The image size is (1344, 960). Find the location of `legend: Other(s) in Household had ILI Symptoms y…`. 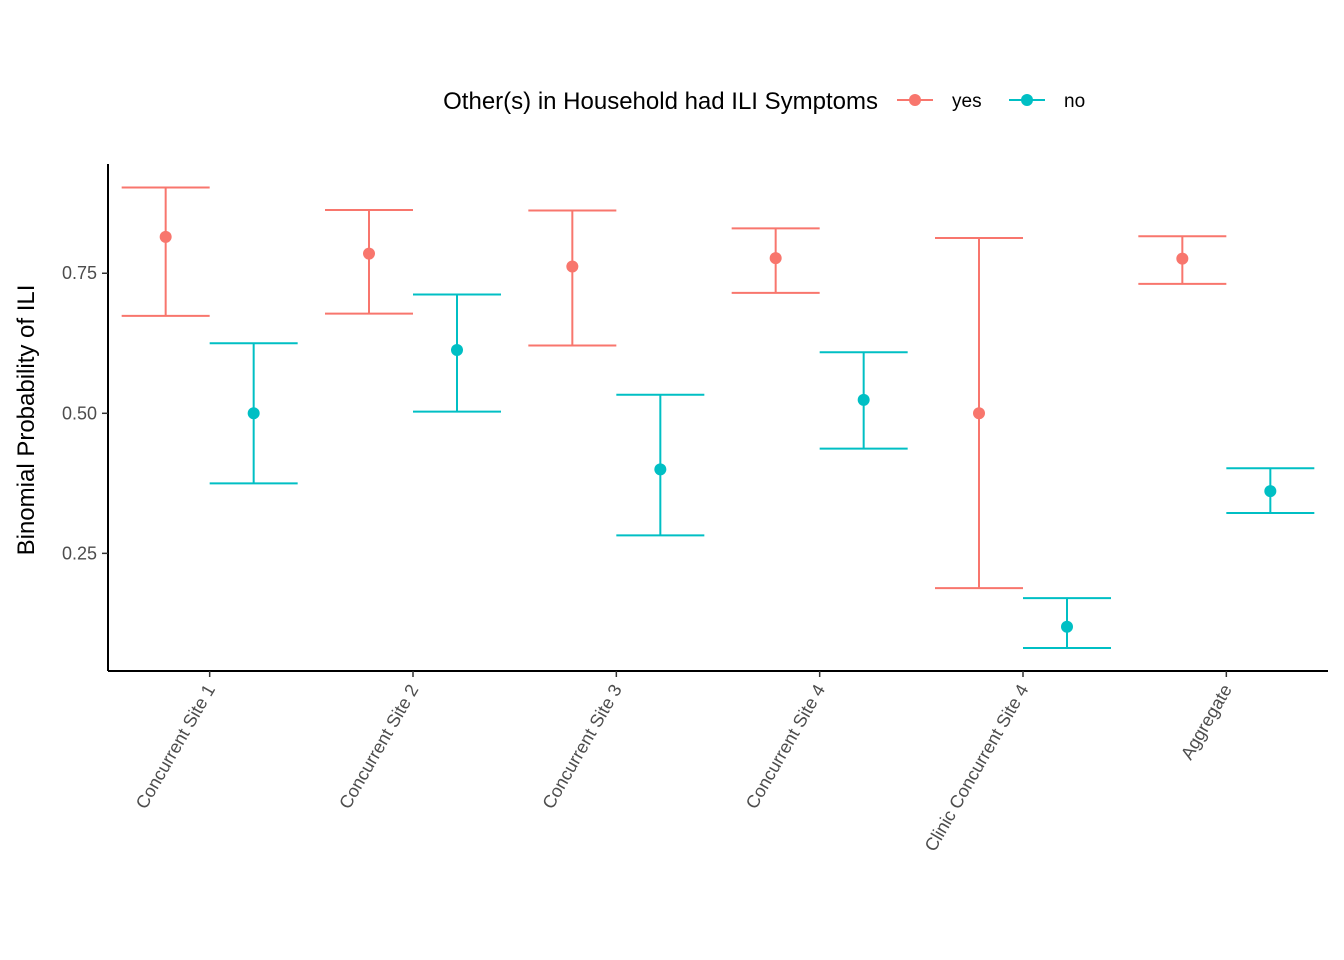

legend: Other(s) in Household had ILI Symptoms y… is located at coordinates (764, 101).